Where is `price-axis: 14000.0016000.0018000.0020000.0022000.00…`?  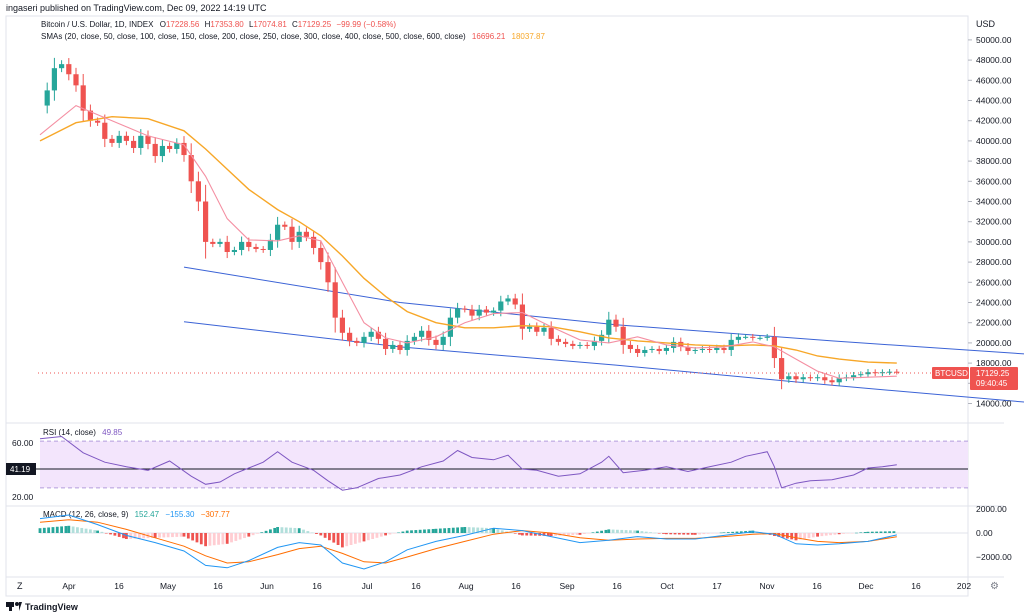
price-axis: 14000.0016000.0018000.0020000.0022000.00… is located at coordinates (990, 222).